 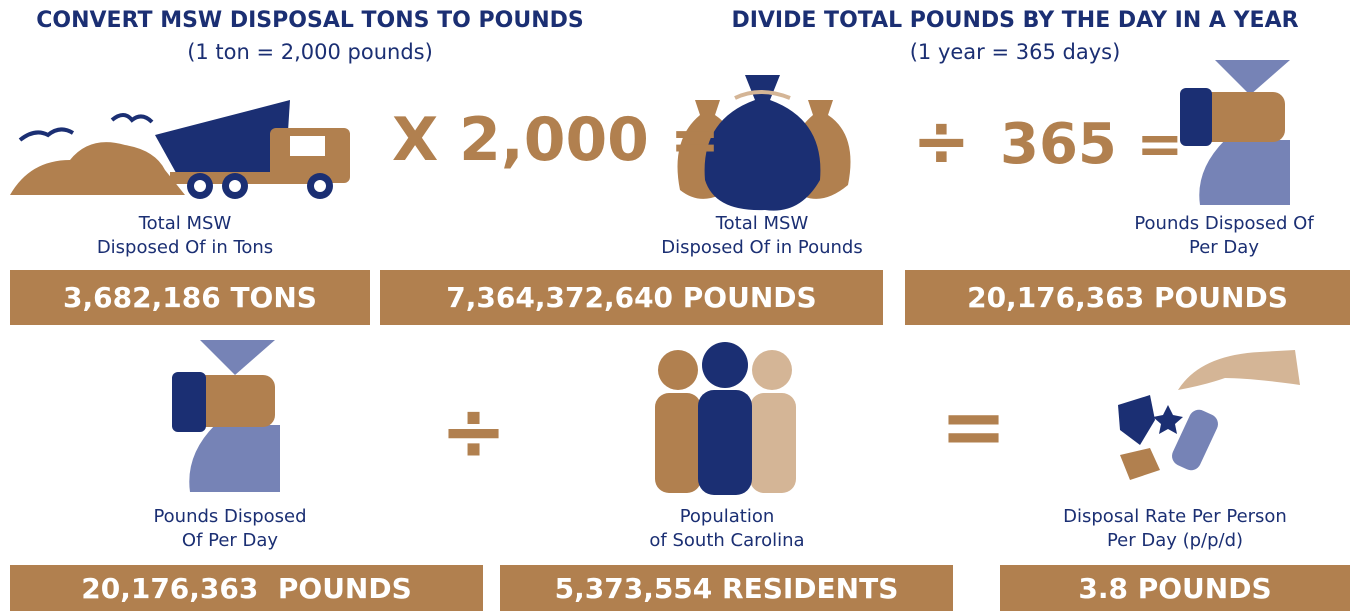 What do you see at coordinates (310, 20) in the screenshot?
I see `heading: CONVERT MSW DISPOSAL TONS TO POUNDS` at bounding box center [310, 20].